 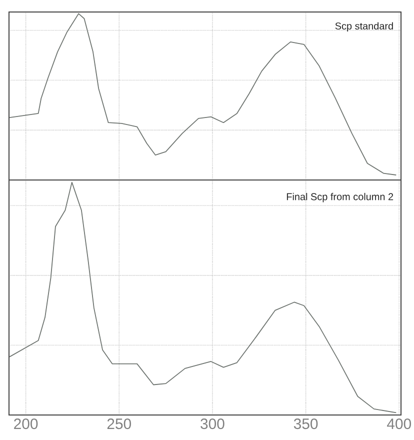 I want to click on x-tick-label: 200, so click(x=26, y=424).